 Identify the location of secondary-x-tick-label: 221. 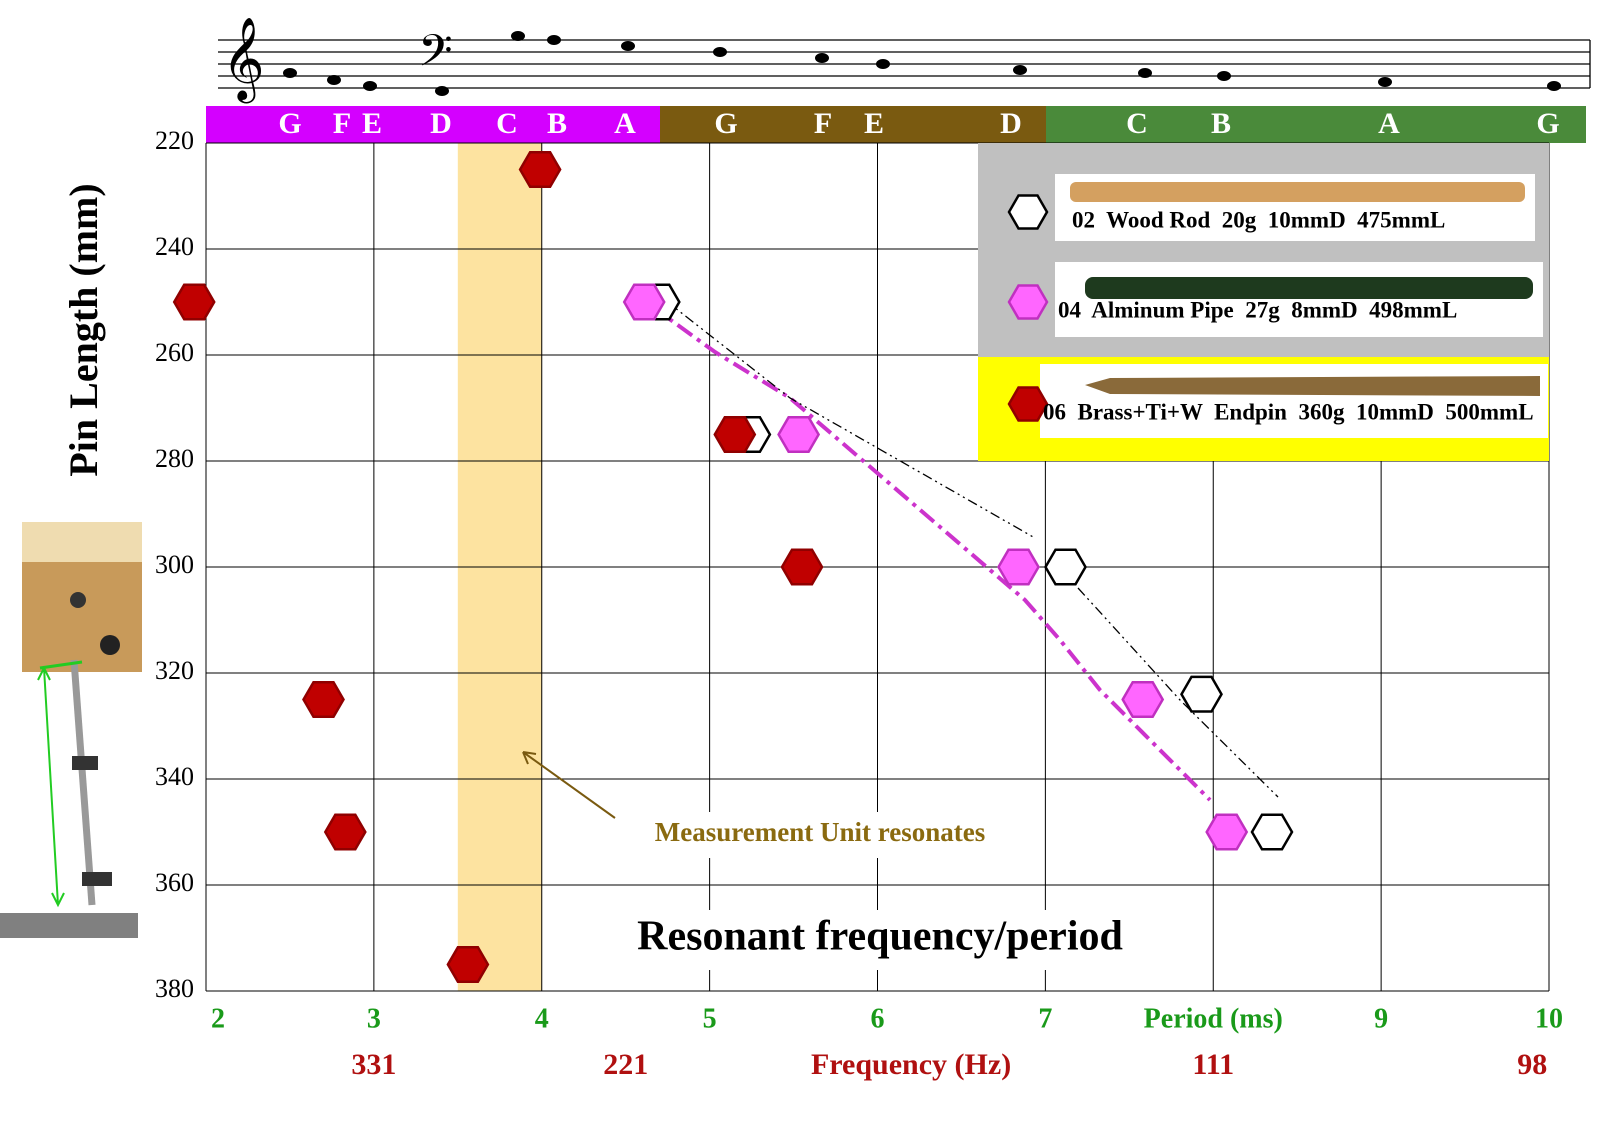
(625, 1064).